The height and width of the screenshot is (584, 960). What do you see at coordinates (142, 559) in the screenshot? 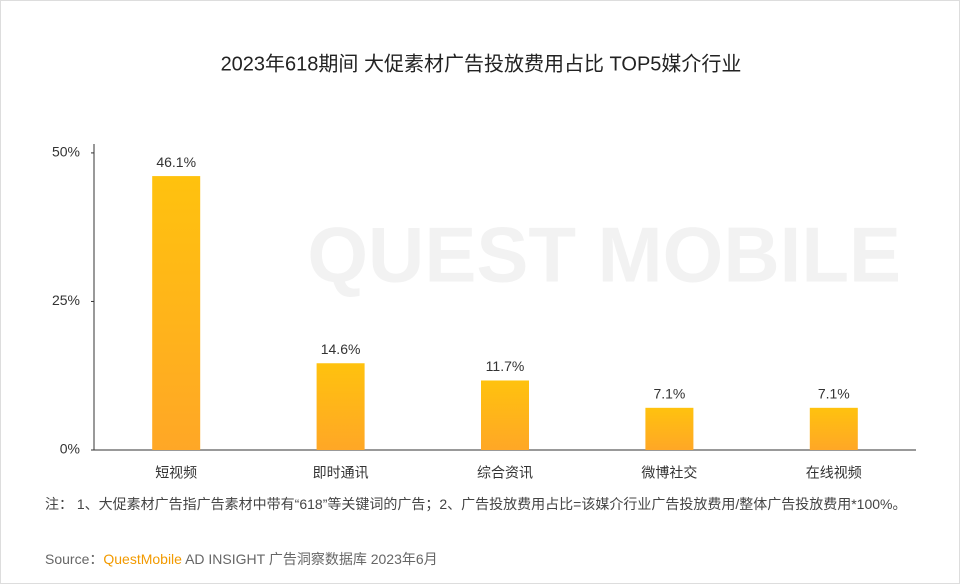
I see `source-brand: QuestMobile` at bounding box center [142, 559].